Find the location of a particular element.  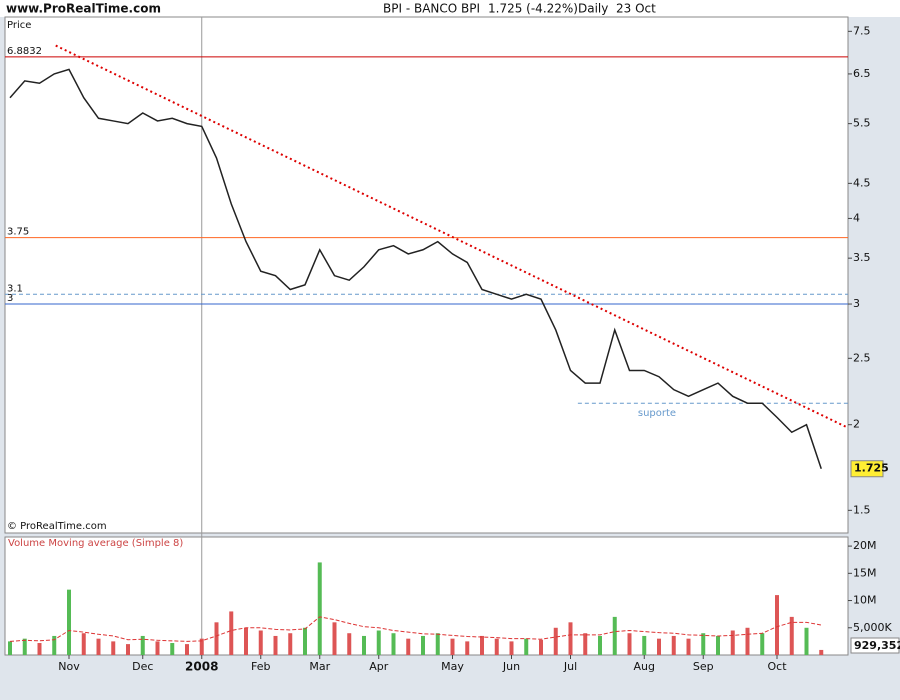

y-tick-label: 4.5 is located at coordinates (862, 182).